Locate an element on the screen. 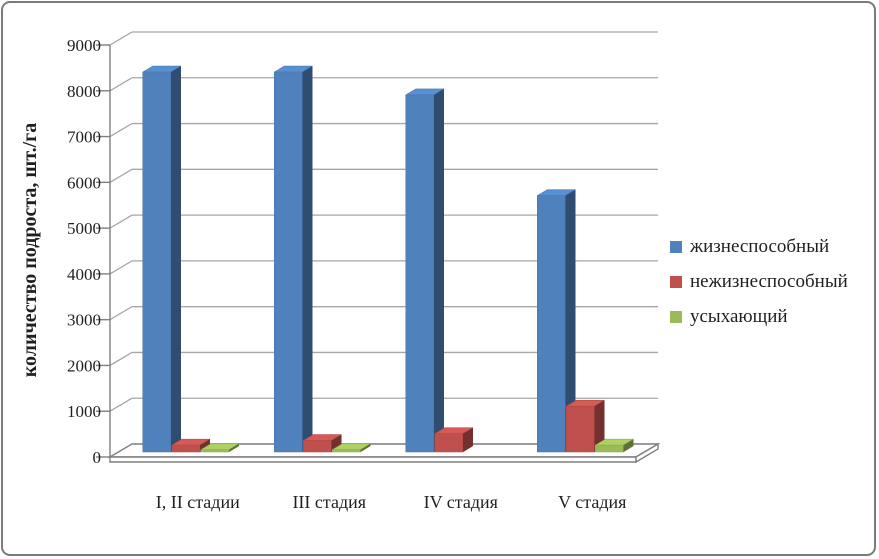 This screenshot has height=559, width=879. category-label: IV стадия is located at coordinates (461, 502).